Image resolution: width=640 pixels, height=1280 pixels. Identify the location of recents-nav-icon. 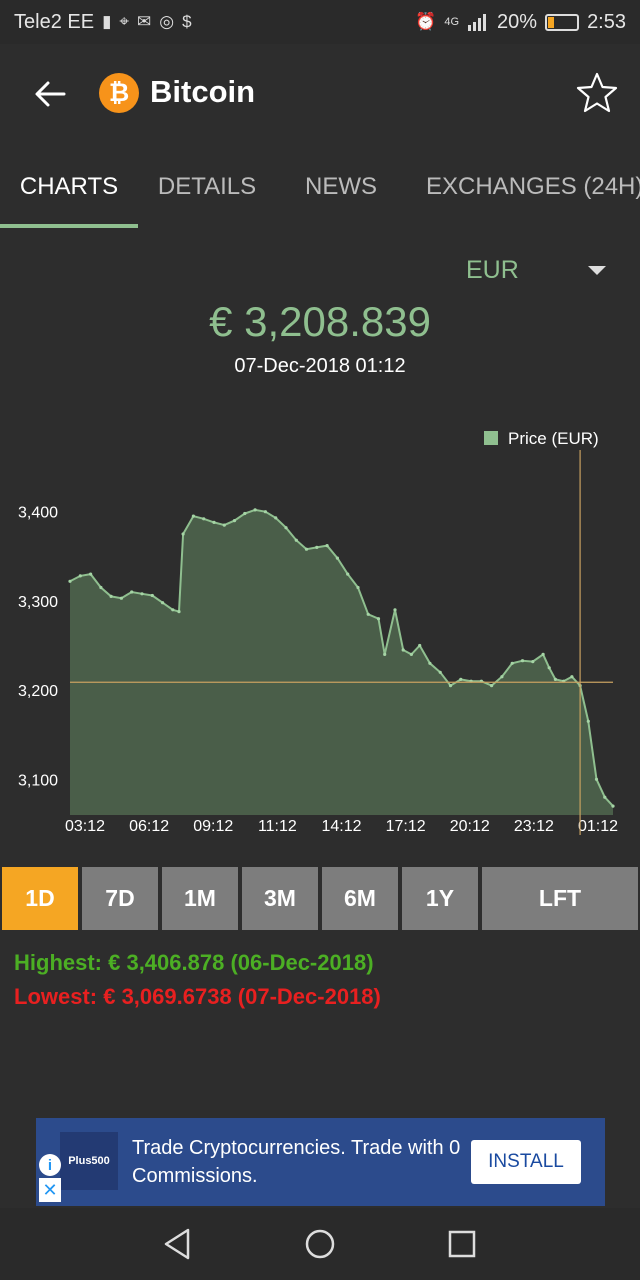
(462, 1244).